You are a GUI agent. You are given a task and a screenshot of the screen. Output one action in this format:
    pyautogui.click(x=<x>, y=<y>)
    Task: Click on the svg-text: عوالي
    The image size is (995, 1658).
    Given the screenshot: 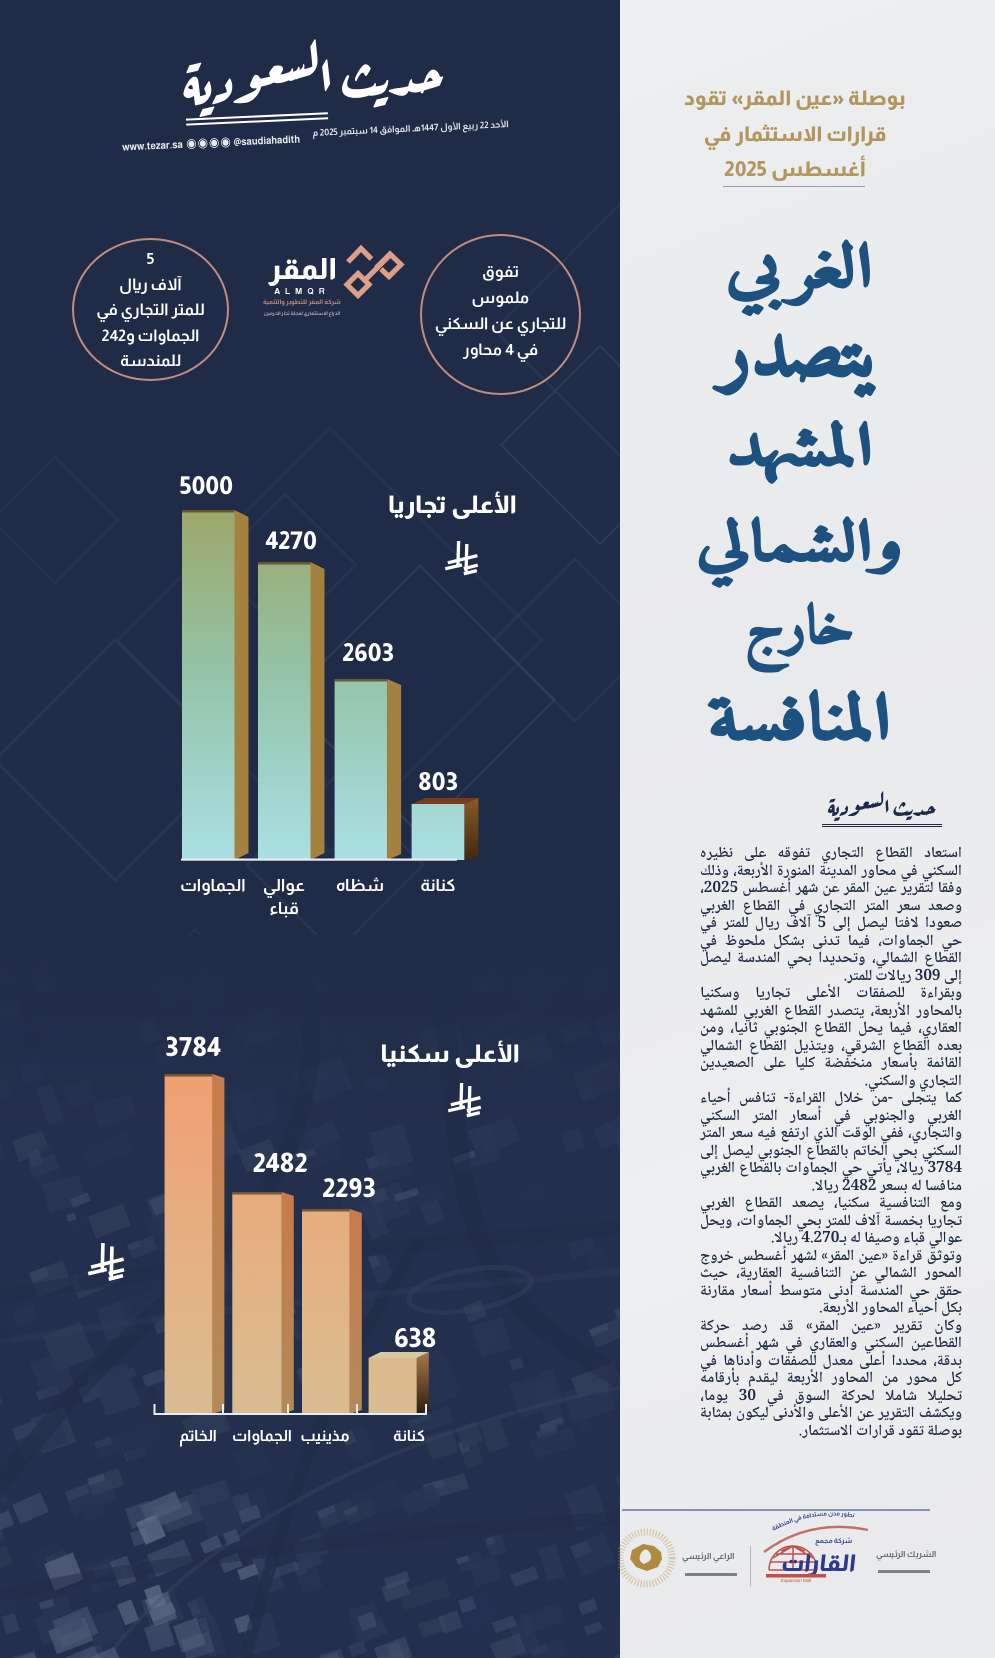 What is the action you would take?
    pyautogui.click(x=284, y=887)
    